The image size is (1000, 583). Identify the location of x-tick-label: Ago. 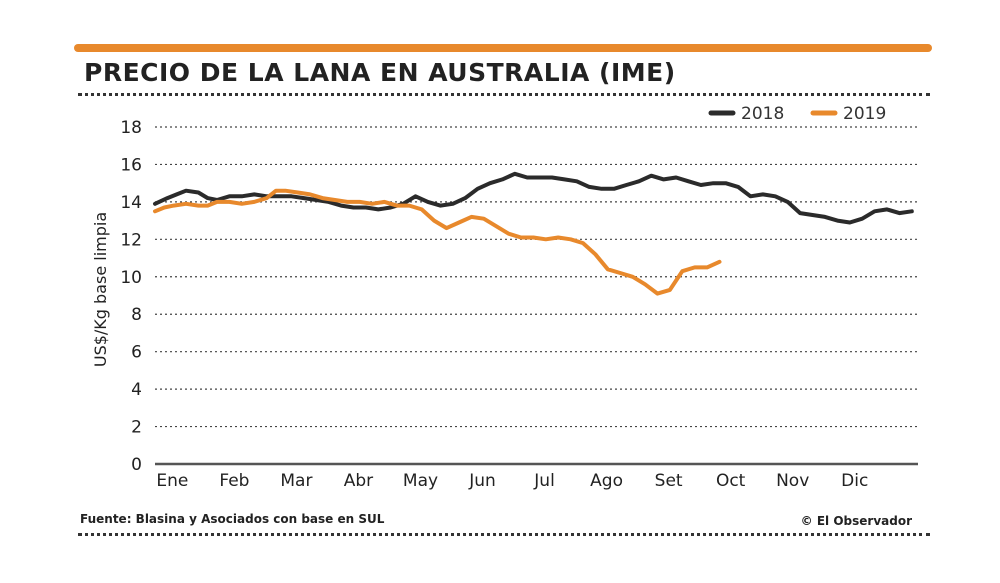
(606, 481).